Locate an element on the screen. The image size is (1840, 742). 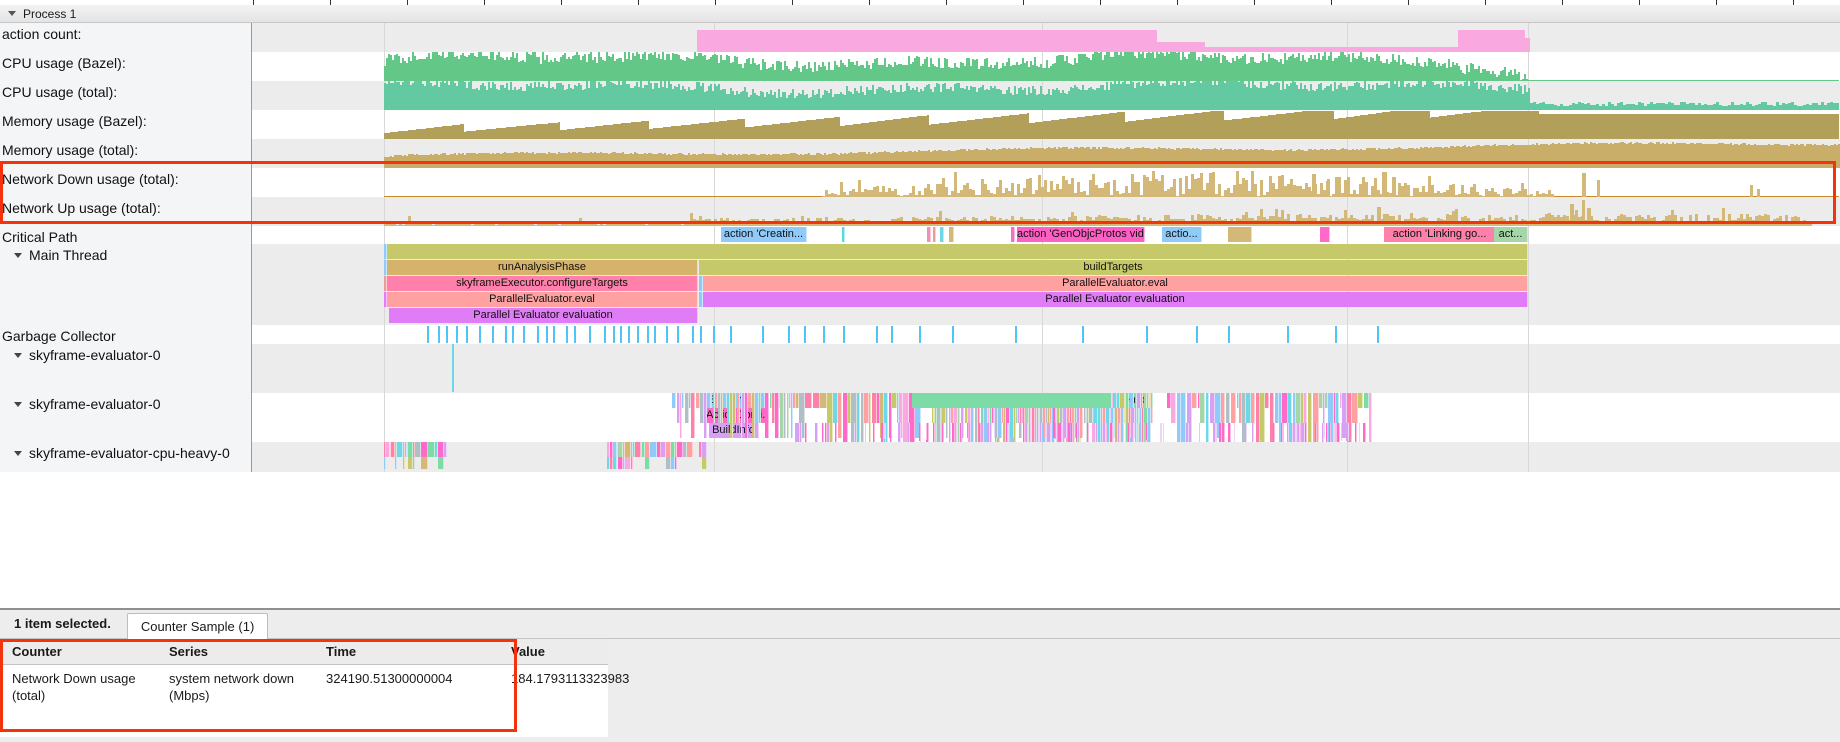
track-label-main-thread: Main Thread is located at coordinates (126, 284).